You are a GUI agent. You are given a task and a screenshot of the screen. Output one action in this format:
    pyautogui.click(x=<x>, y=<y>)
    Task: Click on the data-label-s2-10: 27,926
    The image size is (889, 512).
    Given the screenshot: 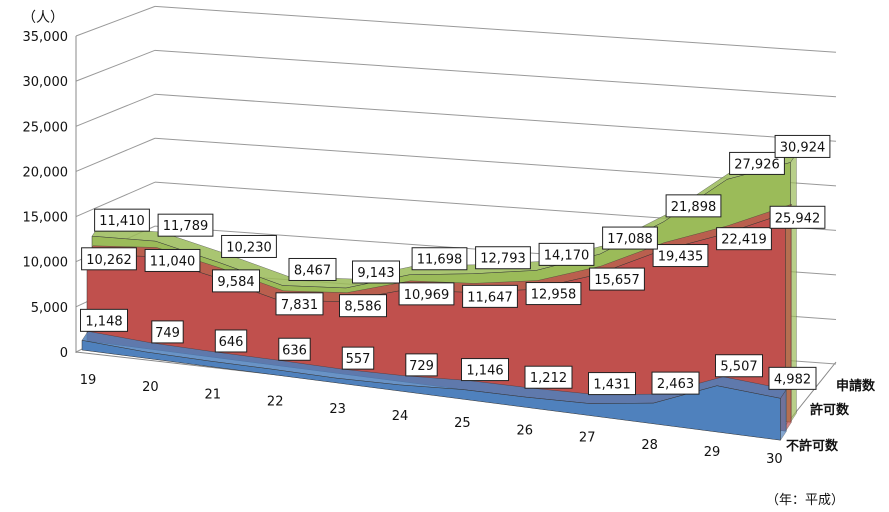 What is the action you would take?
    pyautogui.click(x=757, y=163)
    